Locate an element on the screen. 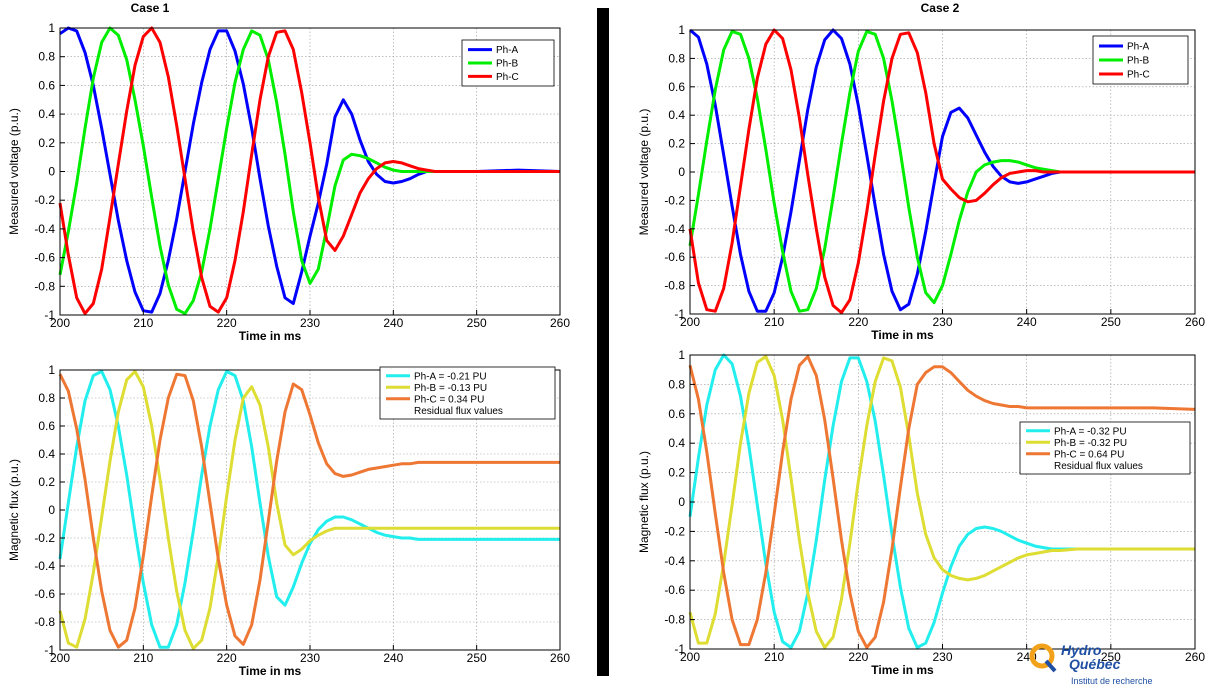 Image resolution: width=1209 pixels, height=691 pixels. logo-subtitle: Institut de recherche is located at coordinates (1112, 681).